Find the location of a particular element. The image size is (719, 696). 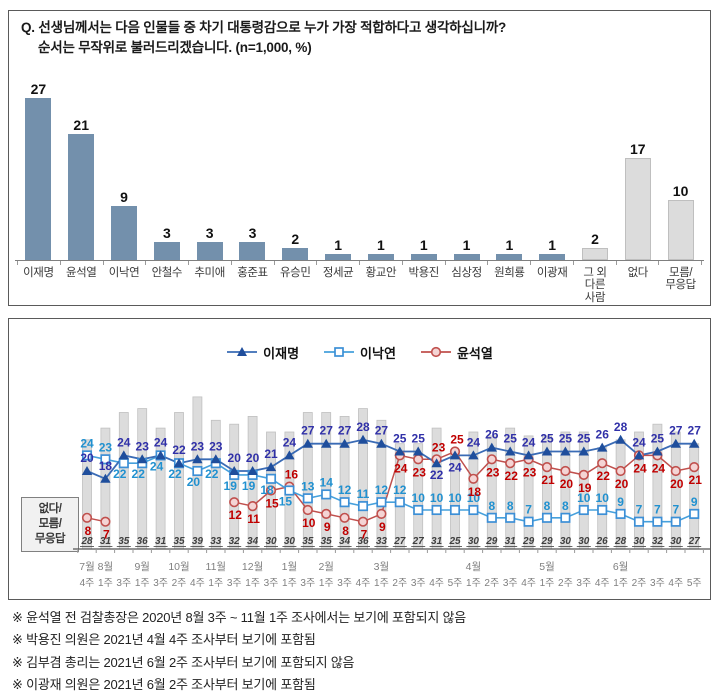

point-label: 27 is located at coordinates (695, 431).